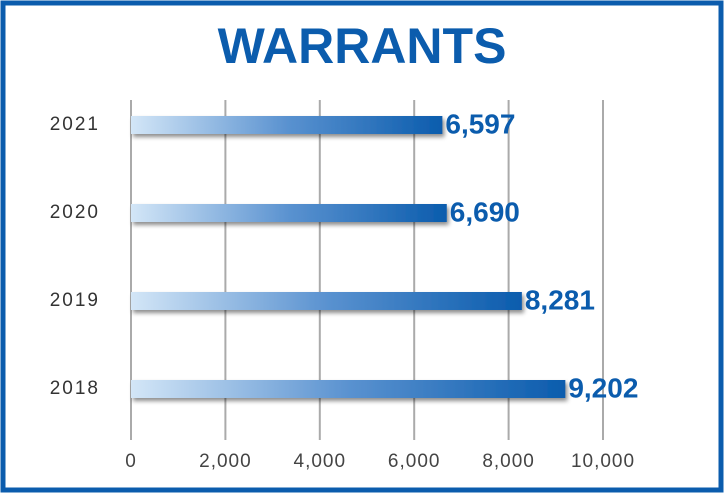 The width and height of the screenshot is (724, 493). Describe the element at coordinates (603, 461) in the screenshot. I see `x-tick-label: 10,000` at that location.